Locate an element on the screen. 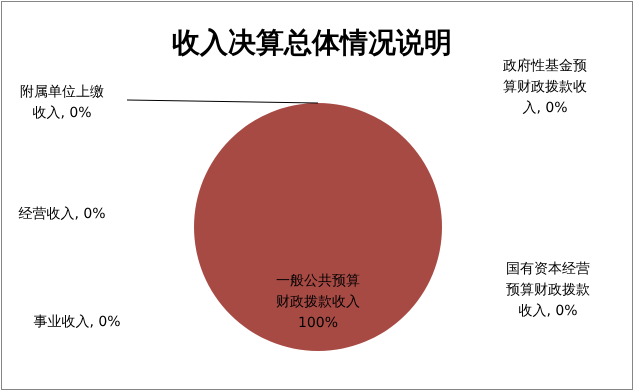 The height and width of the screenshot is (391, 634). category-label: 经营收入, 0% is located at coordinates (62, 214).